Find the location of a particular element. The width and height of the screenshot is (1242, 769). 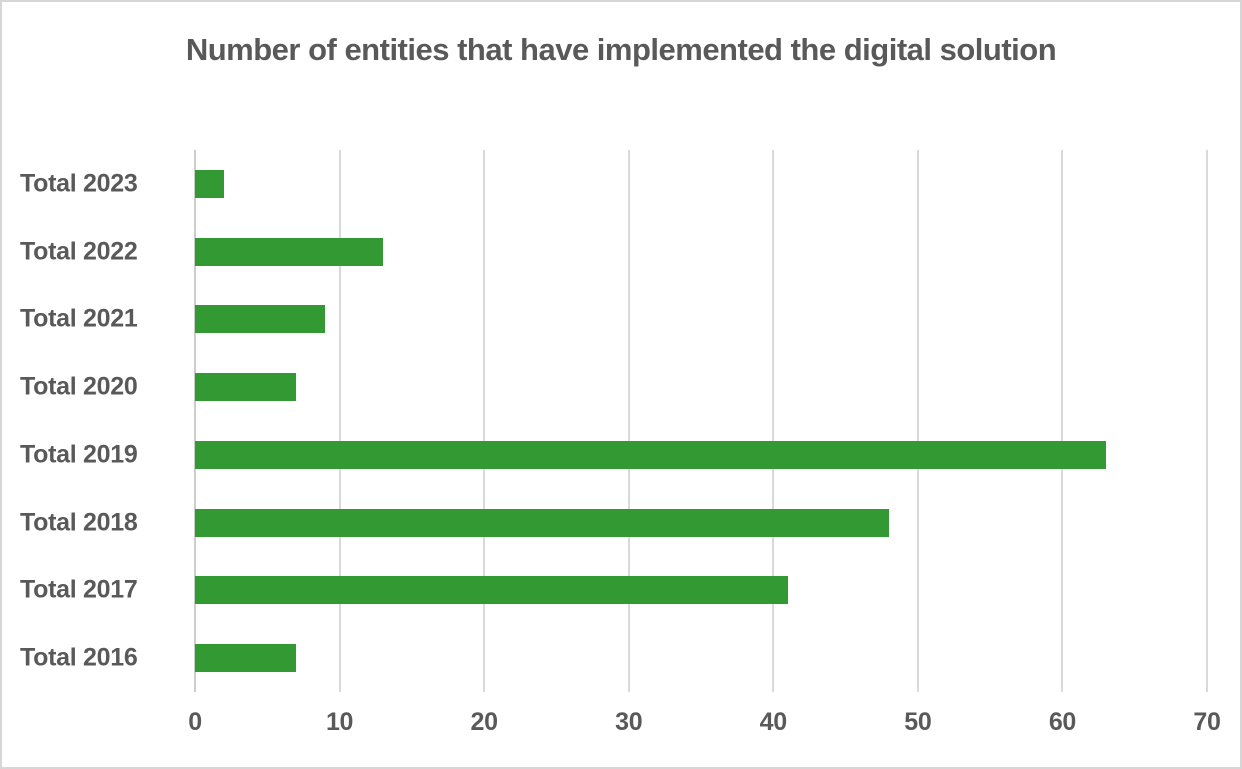

axis-line is located at coordinates (195, 421).